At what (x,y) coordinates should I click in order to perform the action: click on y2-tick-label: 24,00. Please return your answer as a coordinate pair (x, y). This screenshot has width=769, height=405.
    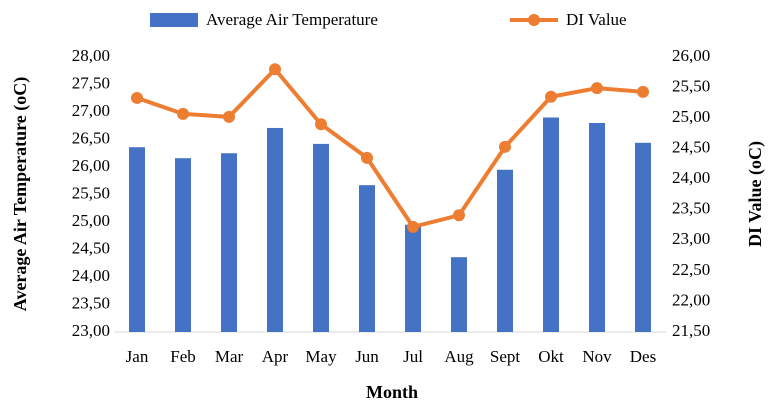
    Looking at the image, I should click on (691, 177).